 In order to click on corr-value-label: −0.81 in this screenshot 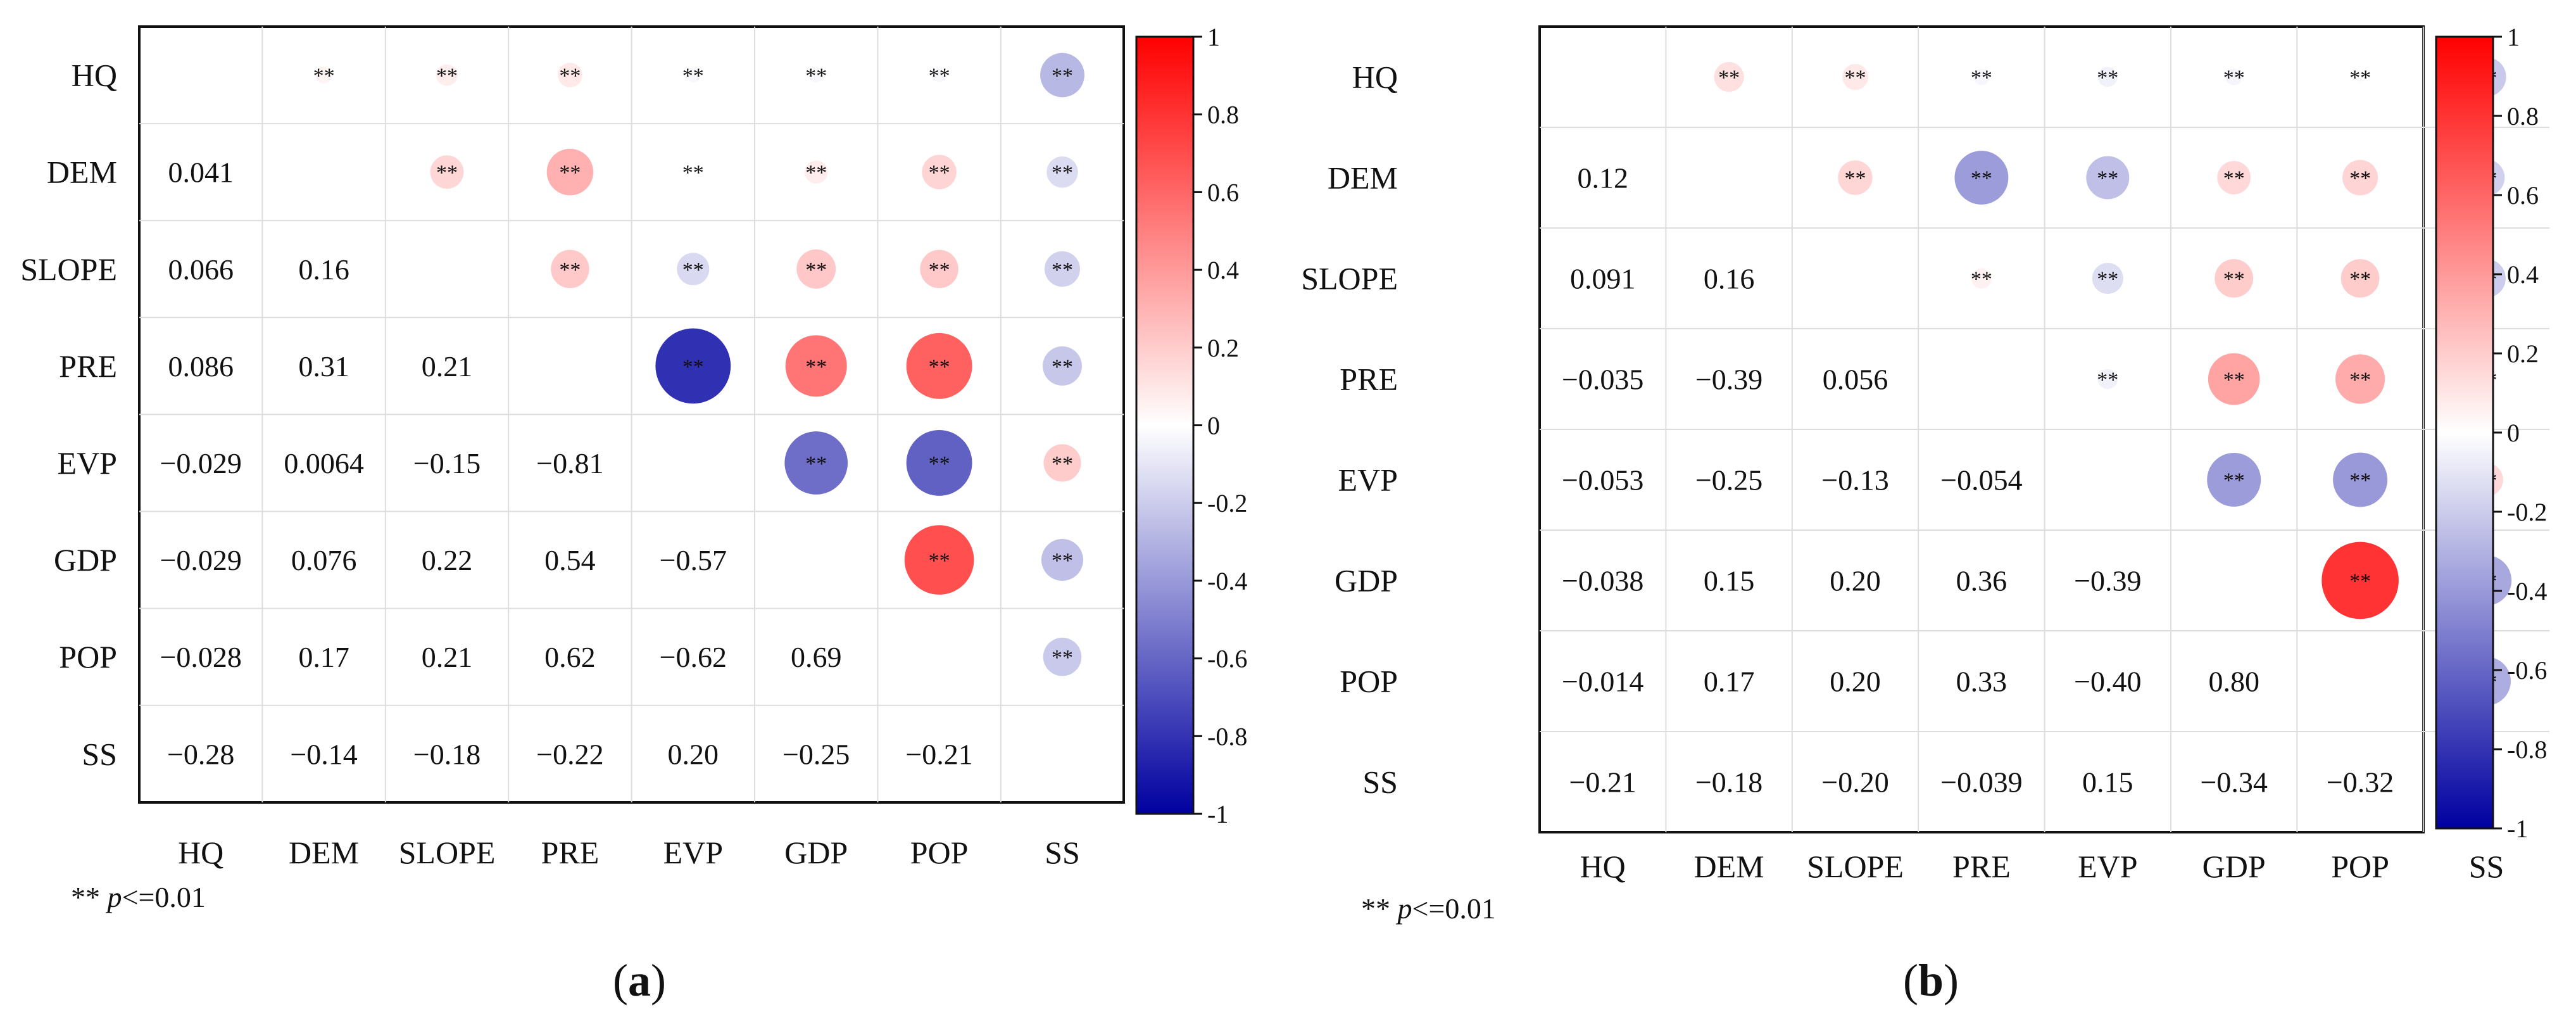, I will do `click(569, 463)`.